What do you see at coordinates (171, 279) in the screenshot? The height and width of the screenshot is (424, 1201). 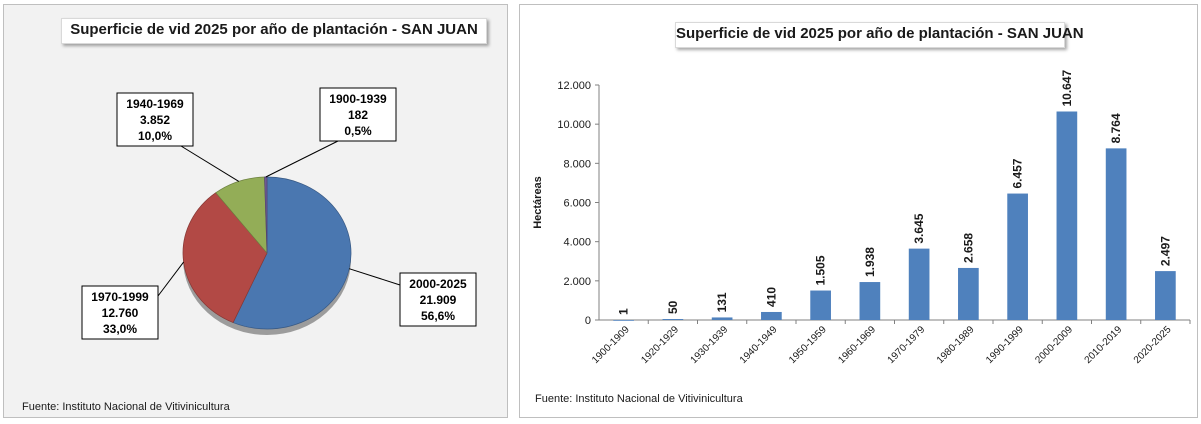 I see `pie-leader-line-1970-1999` at bounding box center [171, 279].